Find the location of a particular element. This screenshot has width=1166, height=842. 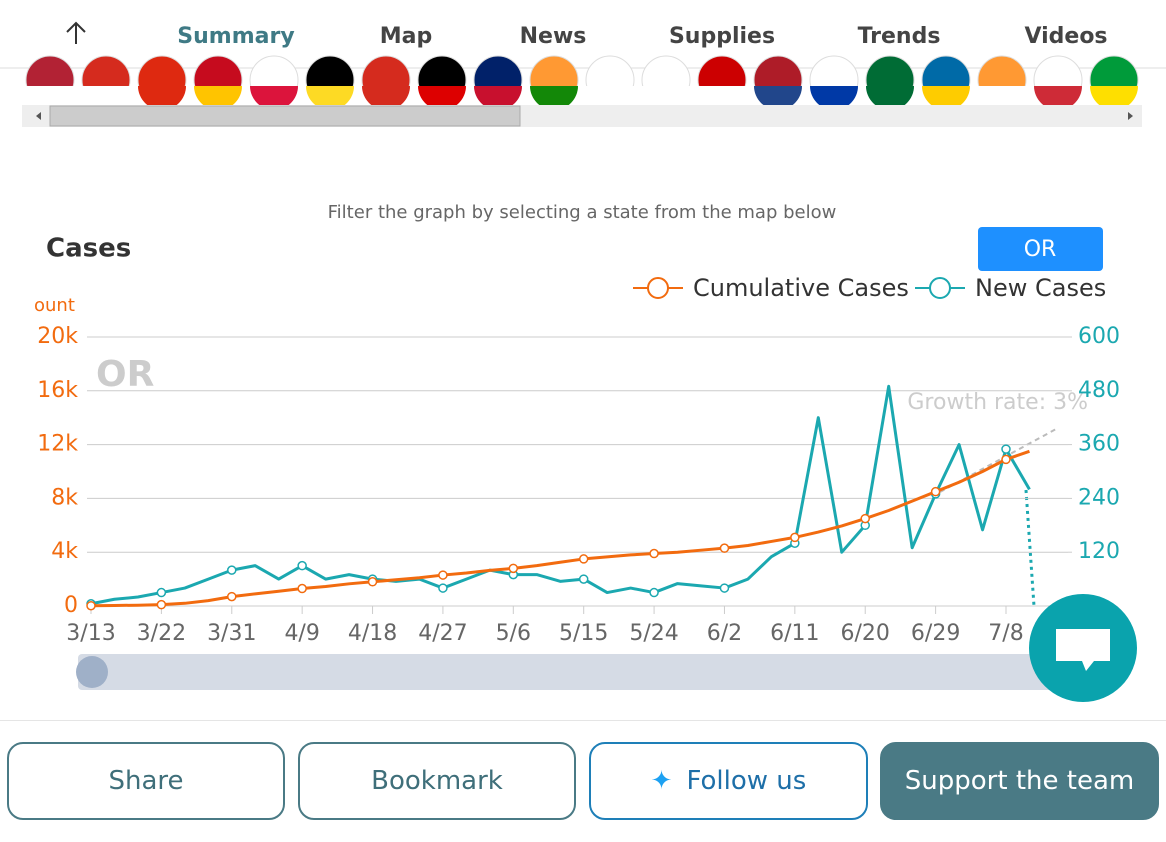

x-tick-label: 5/24 is located at coordinates (653, 633).